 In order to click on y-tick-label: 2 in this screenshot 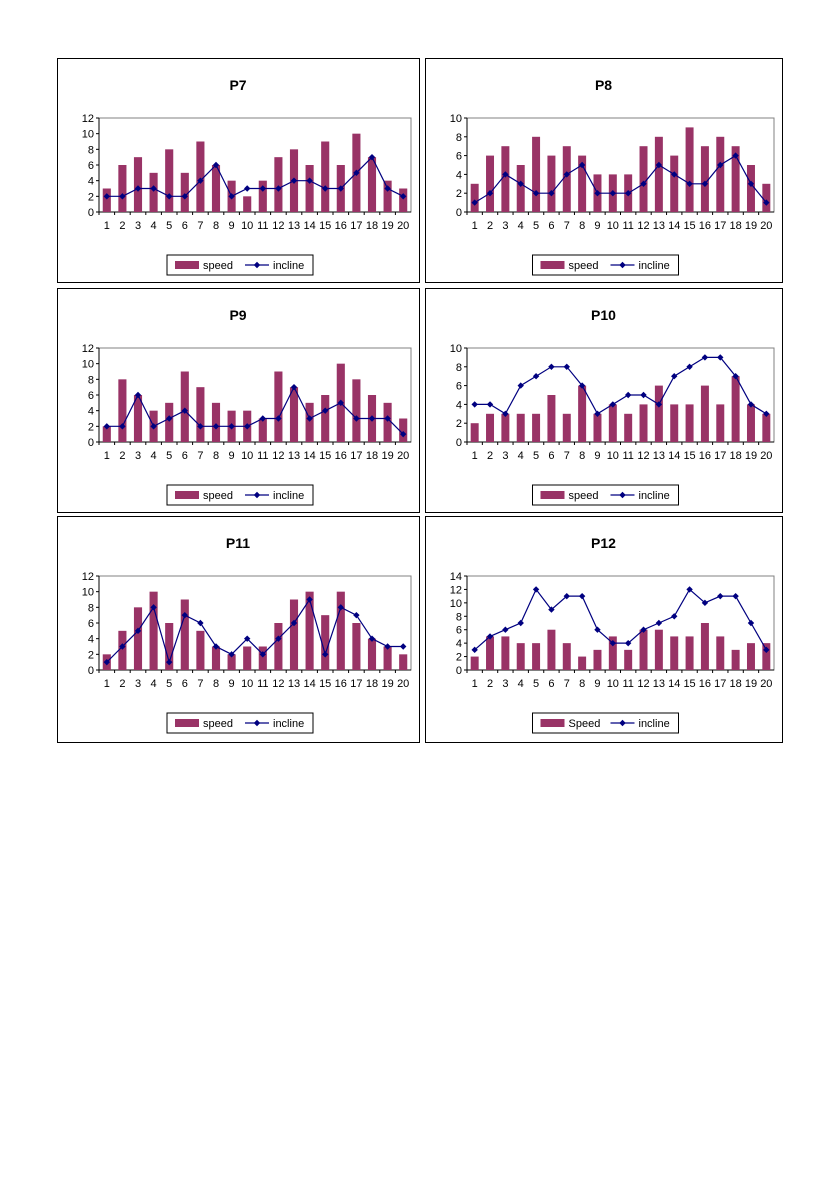, I will do `click(459, 424)`.